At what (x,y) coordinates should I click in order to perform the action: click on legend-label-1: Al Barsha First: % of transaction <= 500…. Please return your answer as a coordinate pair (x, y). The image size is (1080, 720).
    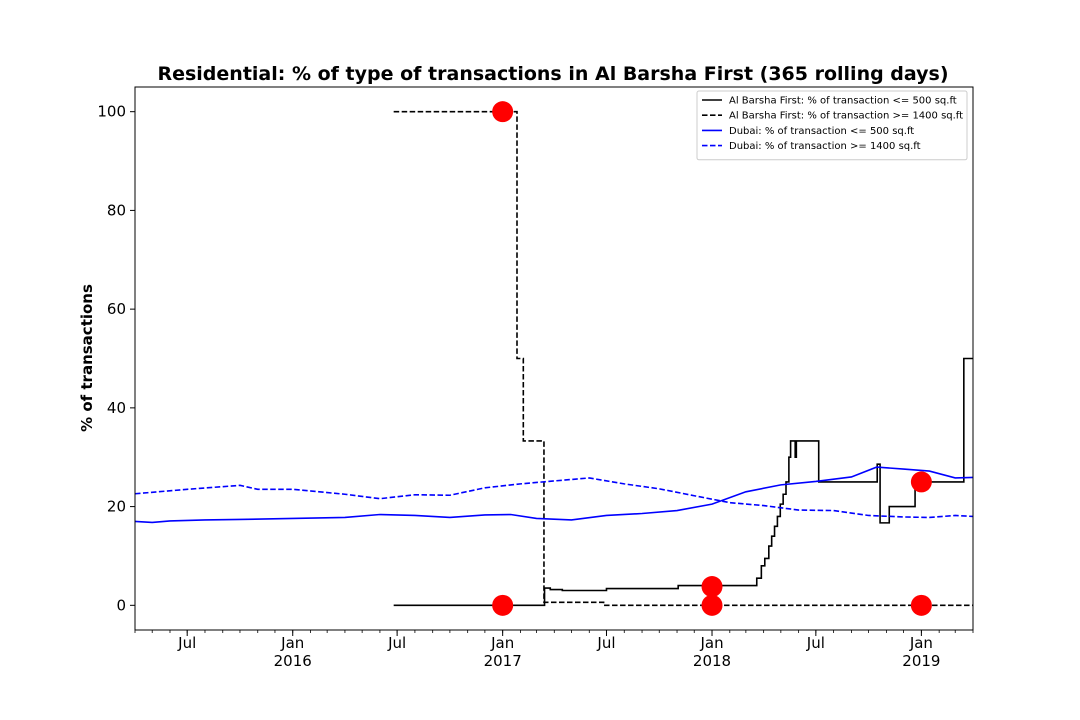
    Looking at the image, I should click on (843, 101).